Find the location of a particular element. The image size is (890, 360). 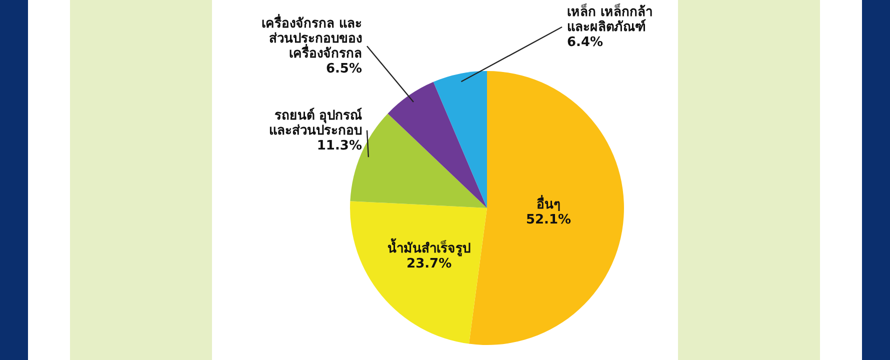

data-label: 52.1% is located at coordinates (549, 220).